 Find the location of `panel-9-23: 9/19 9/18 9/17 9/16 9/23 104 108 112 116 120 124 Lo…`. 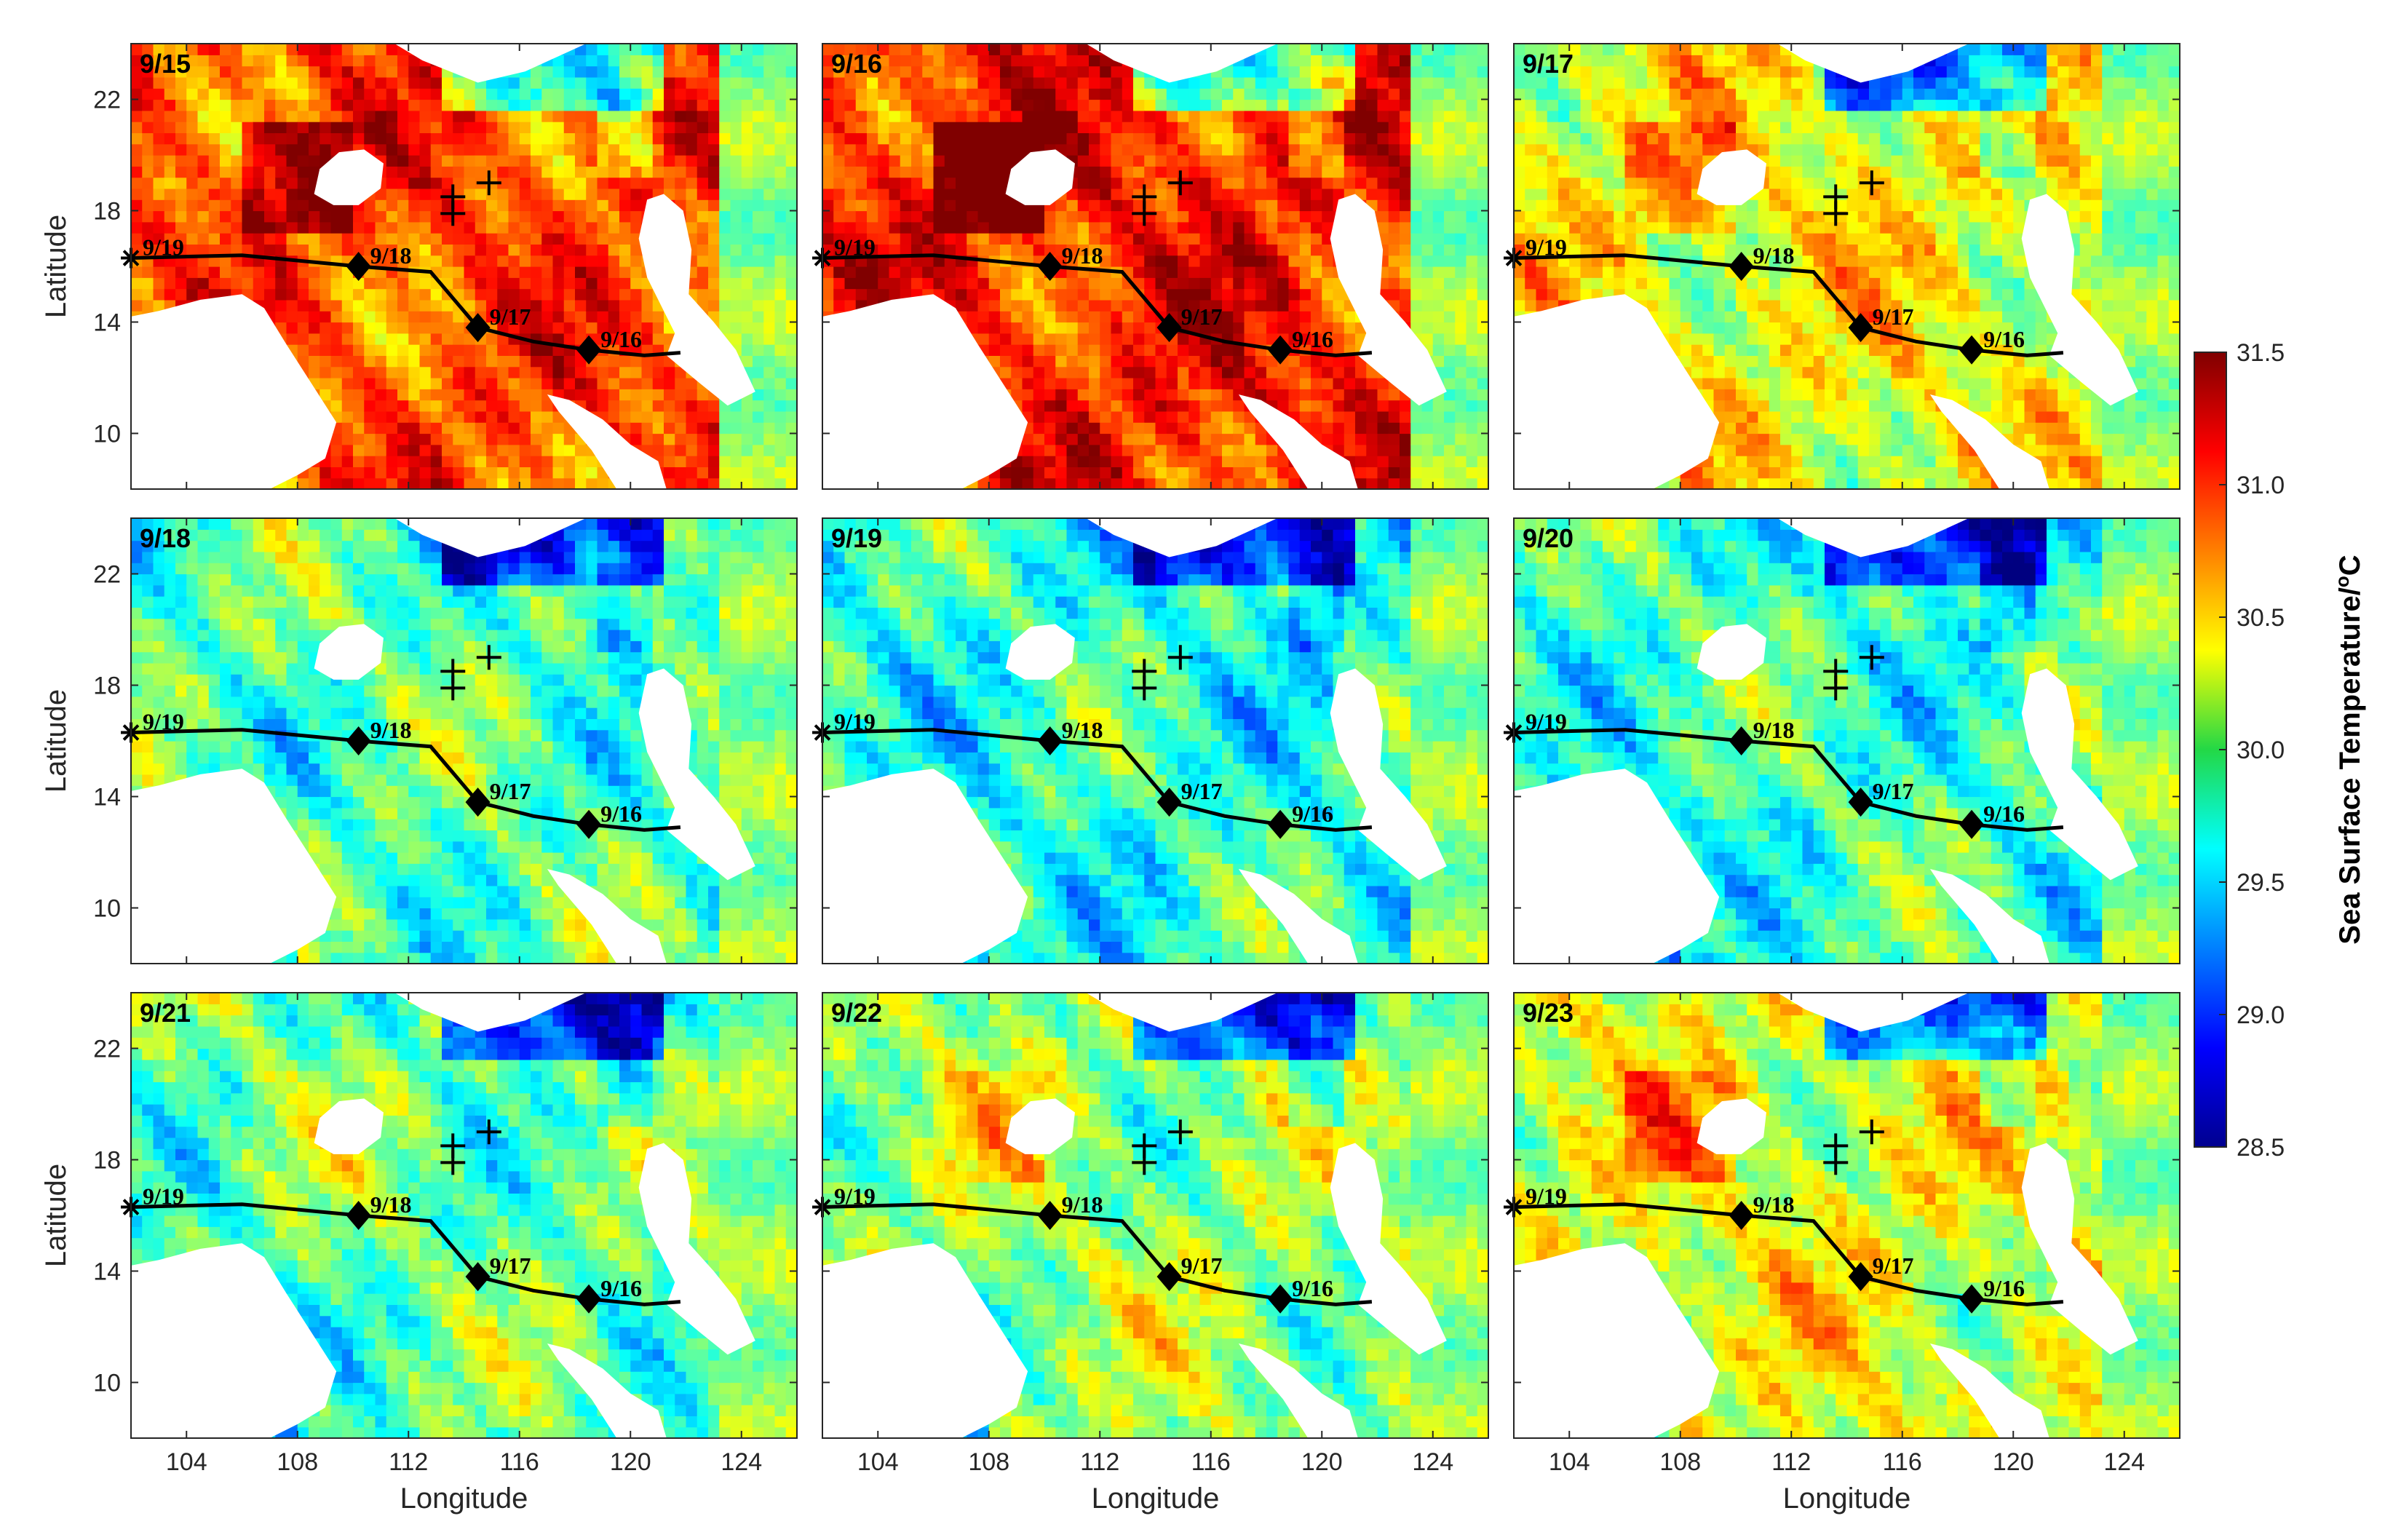

panel-9-23: 9/19 9/18 9/17 9/16 9/23 104 108 112 116 120 124 Lo… is located at coordinates (1842, 1253).